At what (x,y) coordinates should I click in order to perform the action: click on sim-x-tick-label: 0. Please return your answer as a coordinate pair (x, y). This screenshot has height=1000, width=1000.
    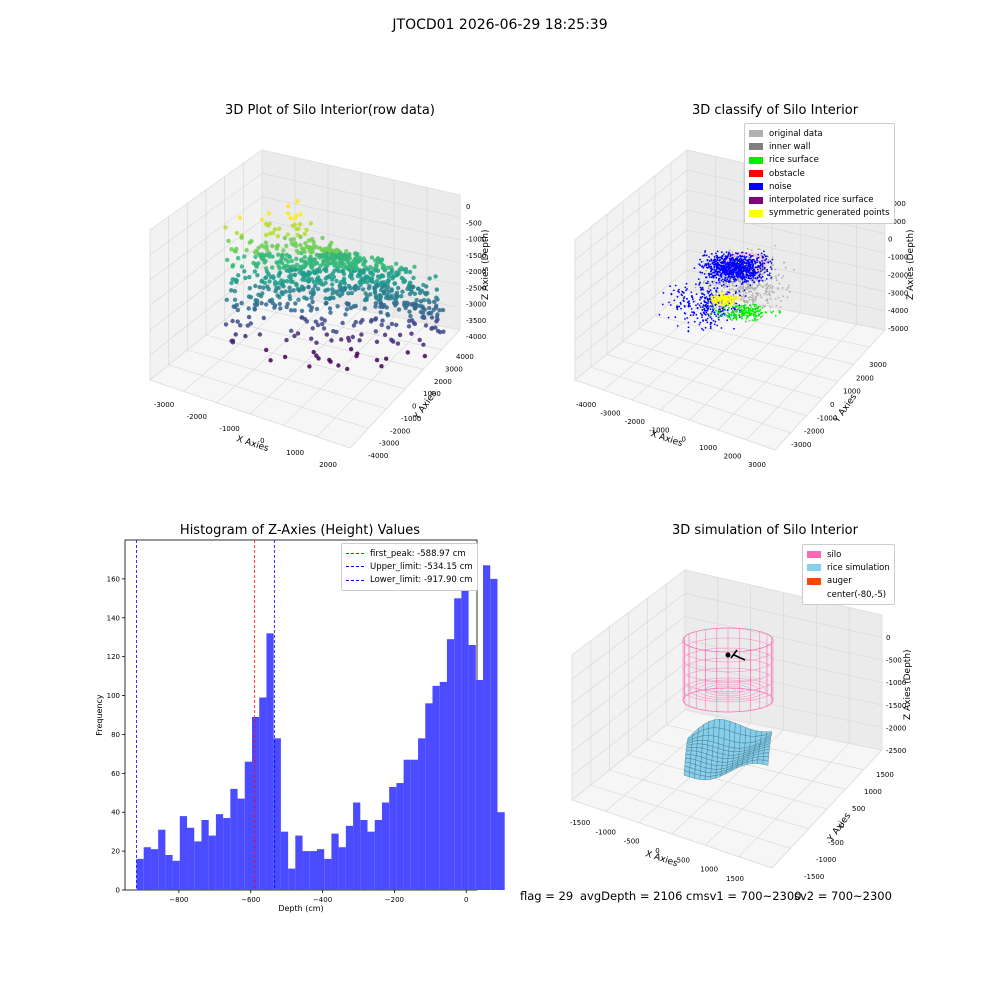
    Looking at the image, I should click on (657, 851).